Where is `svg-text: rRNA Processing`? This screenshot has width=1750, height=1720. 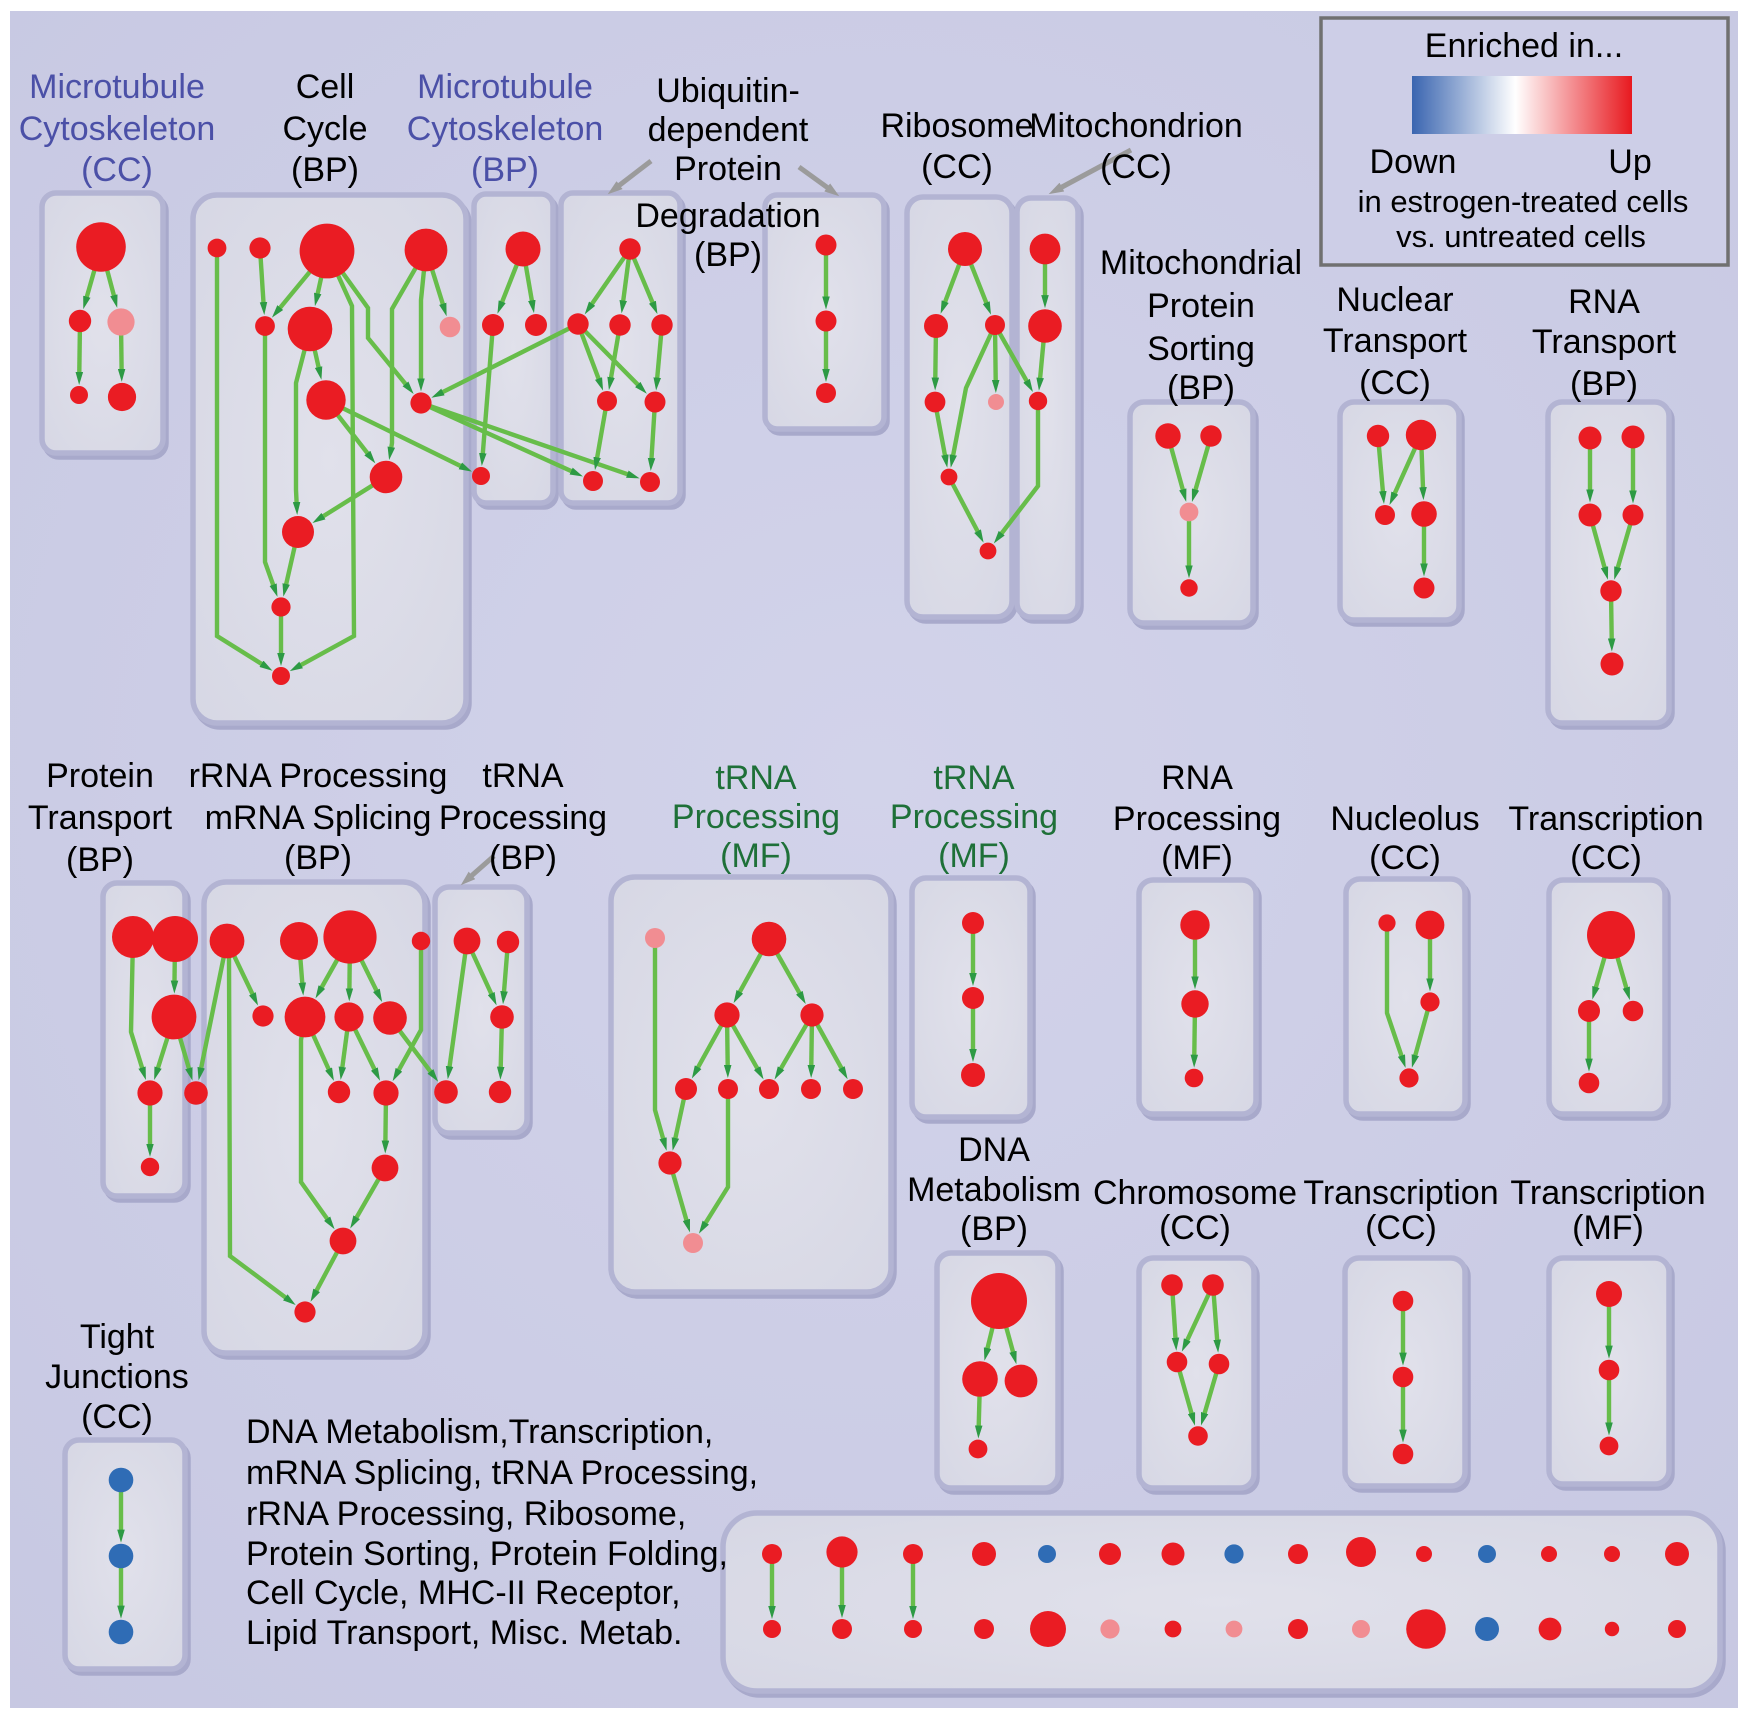
svg-text: rRNA Processing is located at coordinates (318, 776).